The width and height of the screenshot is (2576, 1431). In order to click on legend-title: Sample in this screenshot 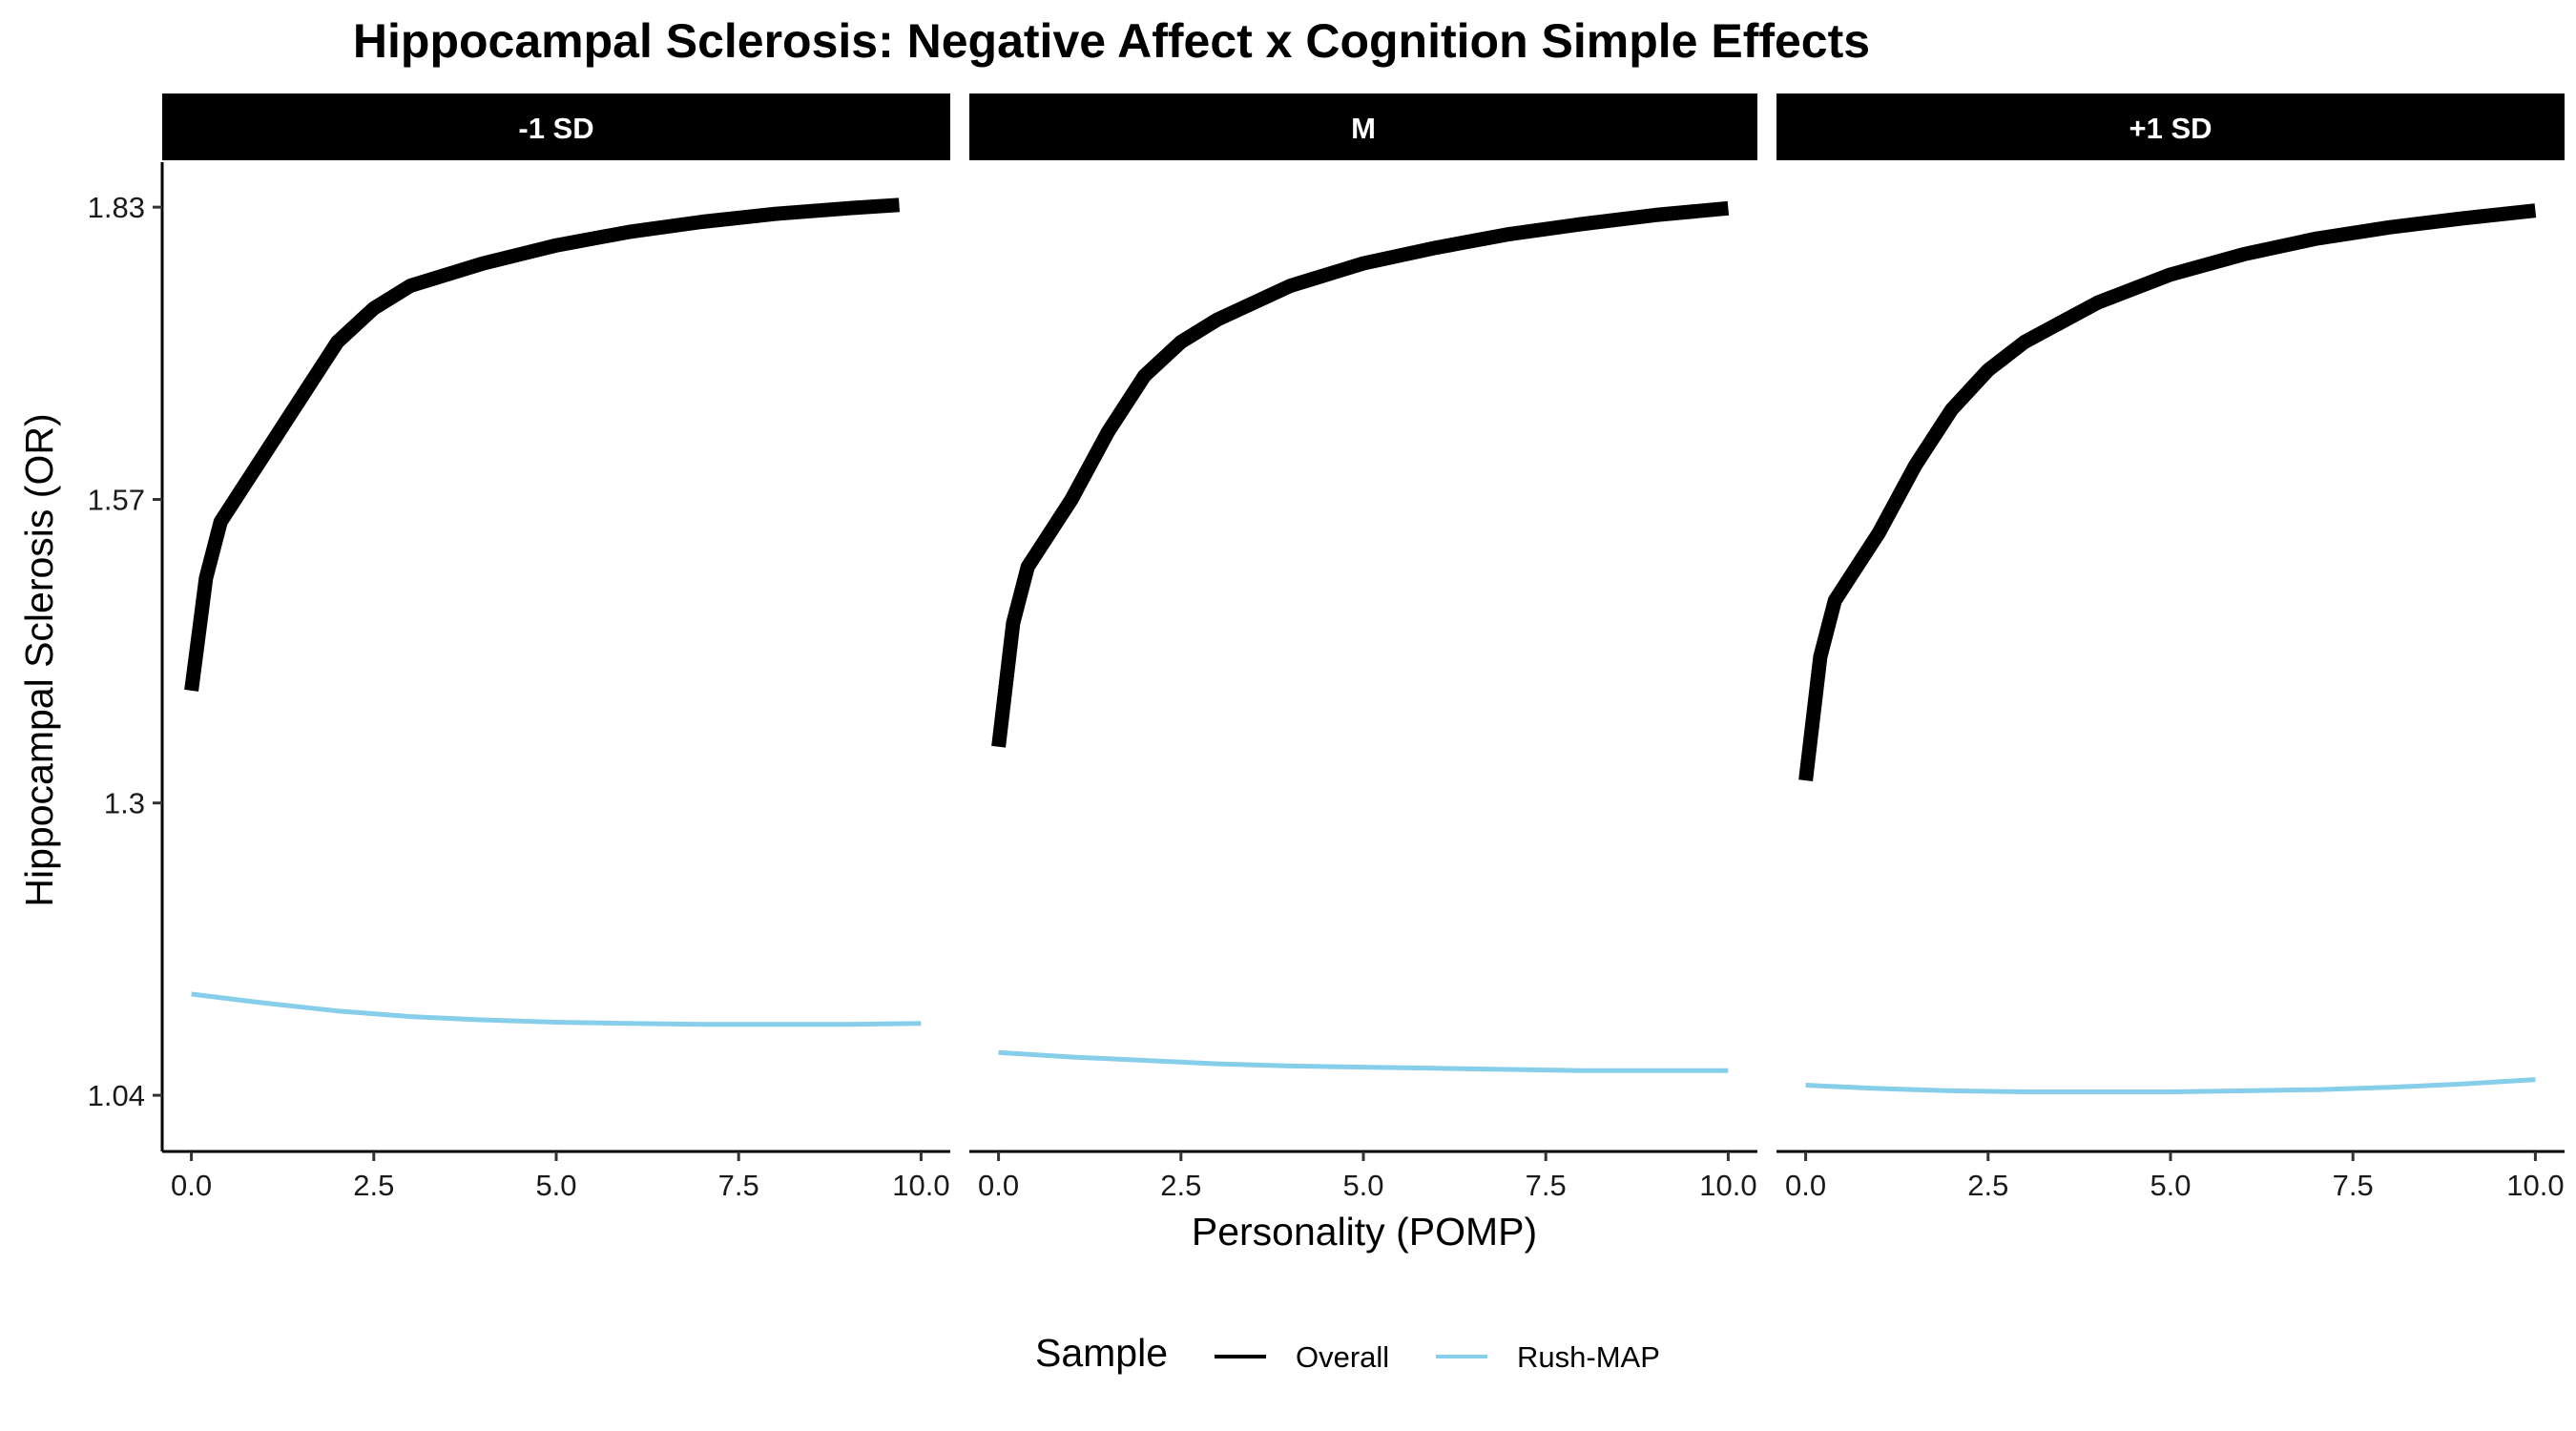, I will do `click(1101, 1353)`.